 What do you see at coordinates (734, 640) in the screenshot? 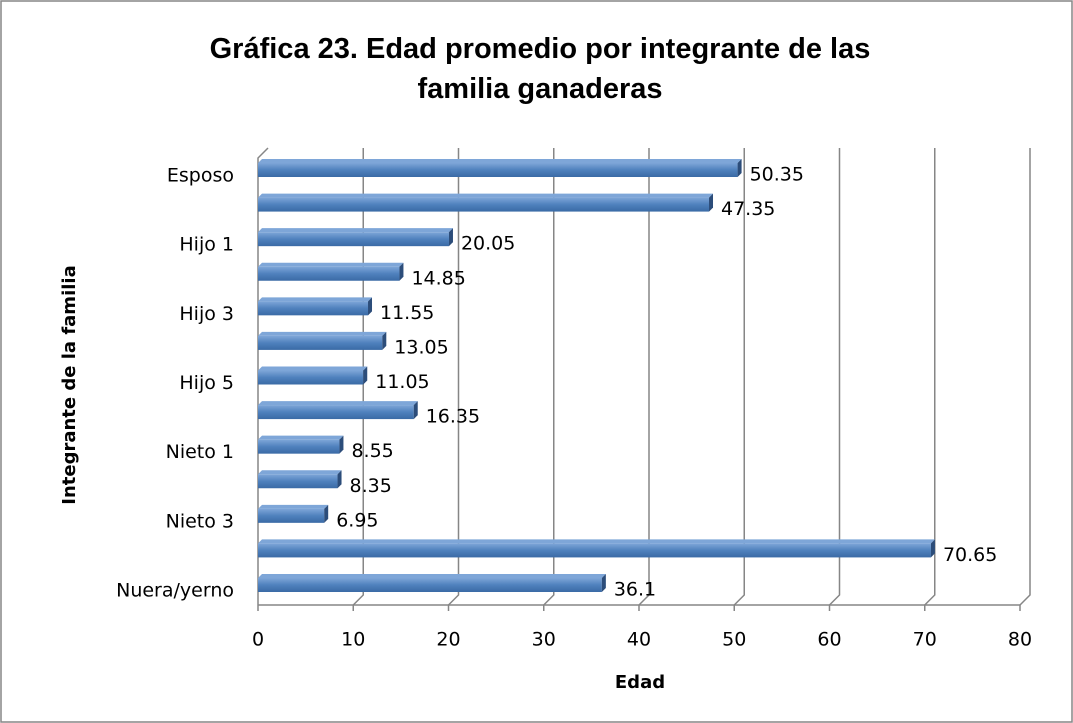
I see `x-tick-label: 50` at bounding box center [734, 640].